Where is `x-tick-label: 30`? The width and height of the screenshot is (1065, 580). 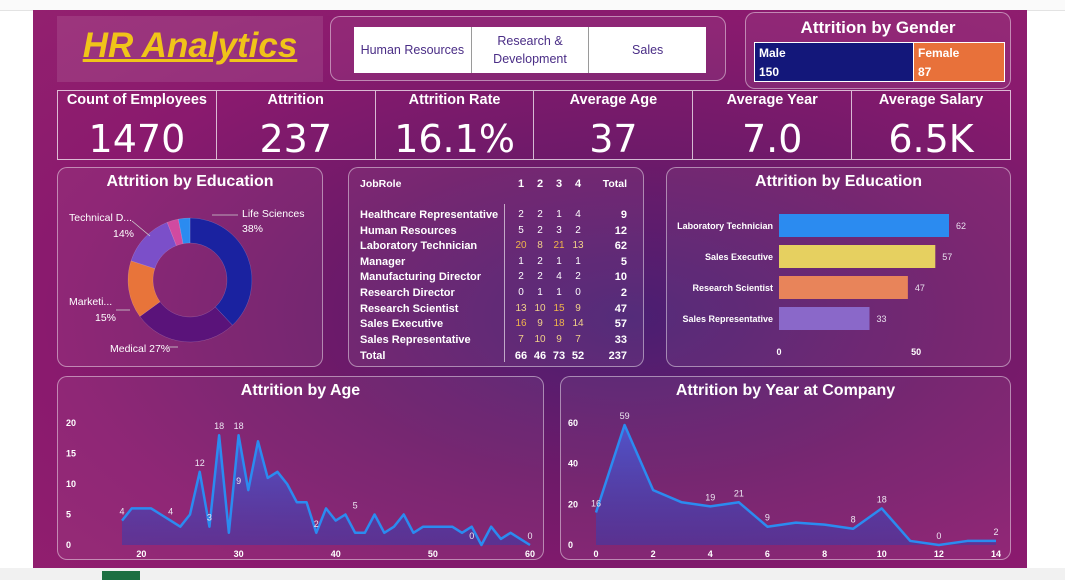
x-tick-label: 30 is located at coordinates (239, 554).